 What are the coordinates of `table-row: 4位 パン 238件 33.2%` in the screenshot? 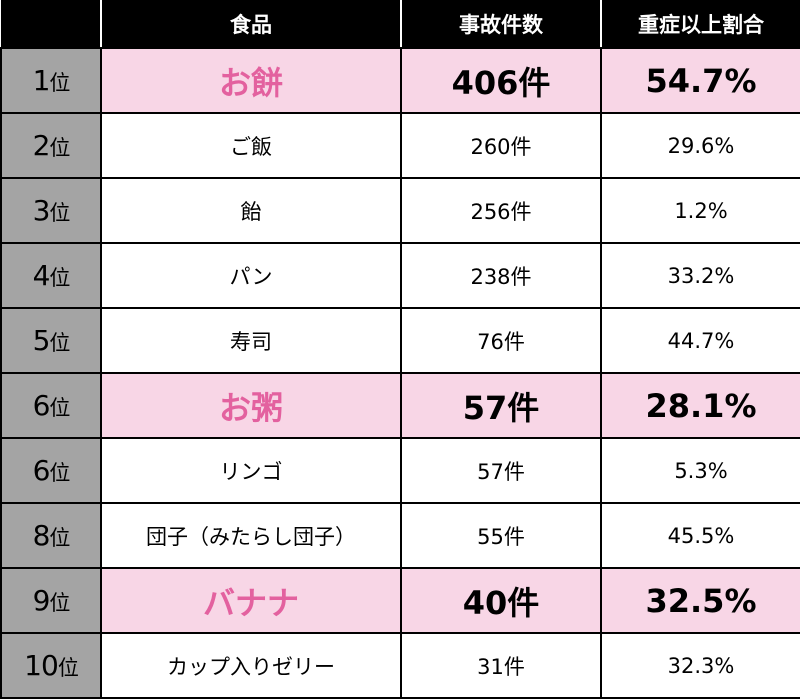 It's located at (400, 275).